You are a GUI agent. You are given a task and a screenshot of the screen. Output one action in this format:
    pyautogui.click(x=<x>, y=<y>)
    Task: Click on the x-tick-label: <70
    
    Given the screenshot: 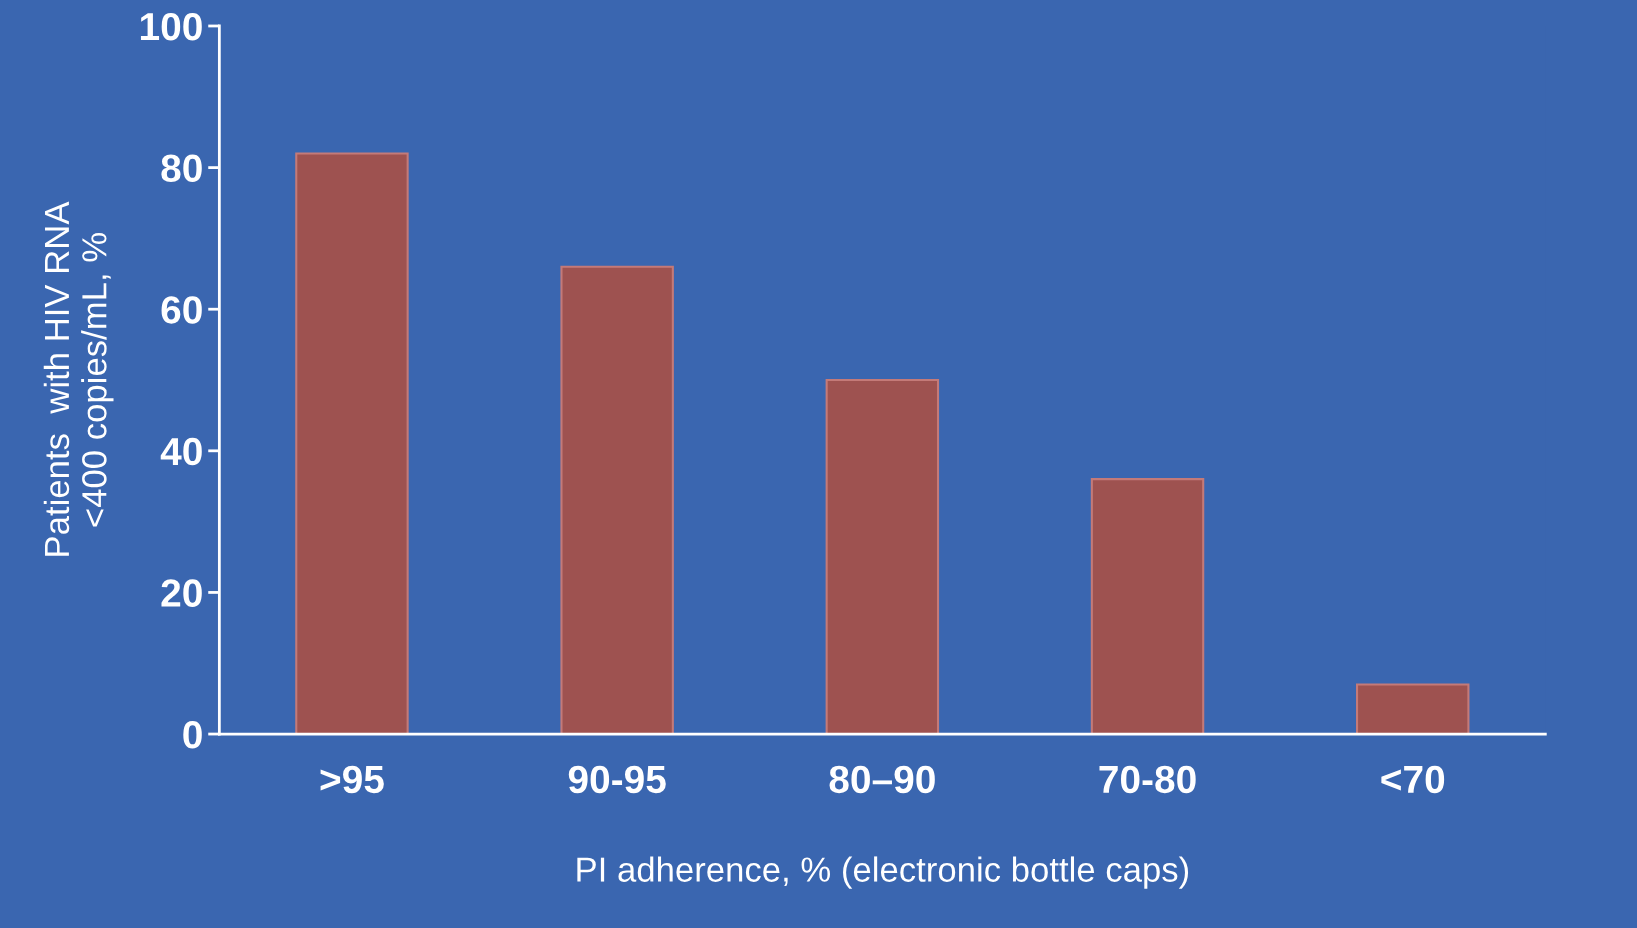 What is the action you would take?
    pyautogui.click(x=1413, y=779)
    